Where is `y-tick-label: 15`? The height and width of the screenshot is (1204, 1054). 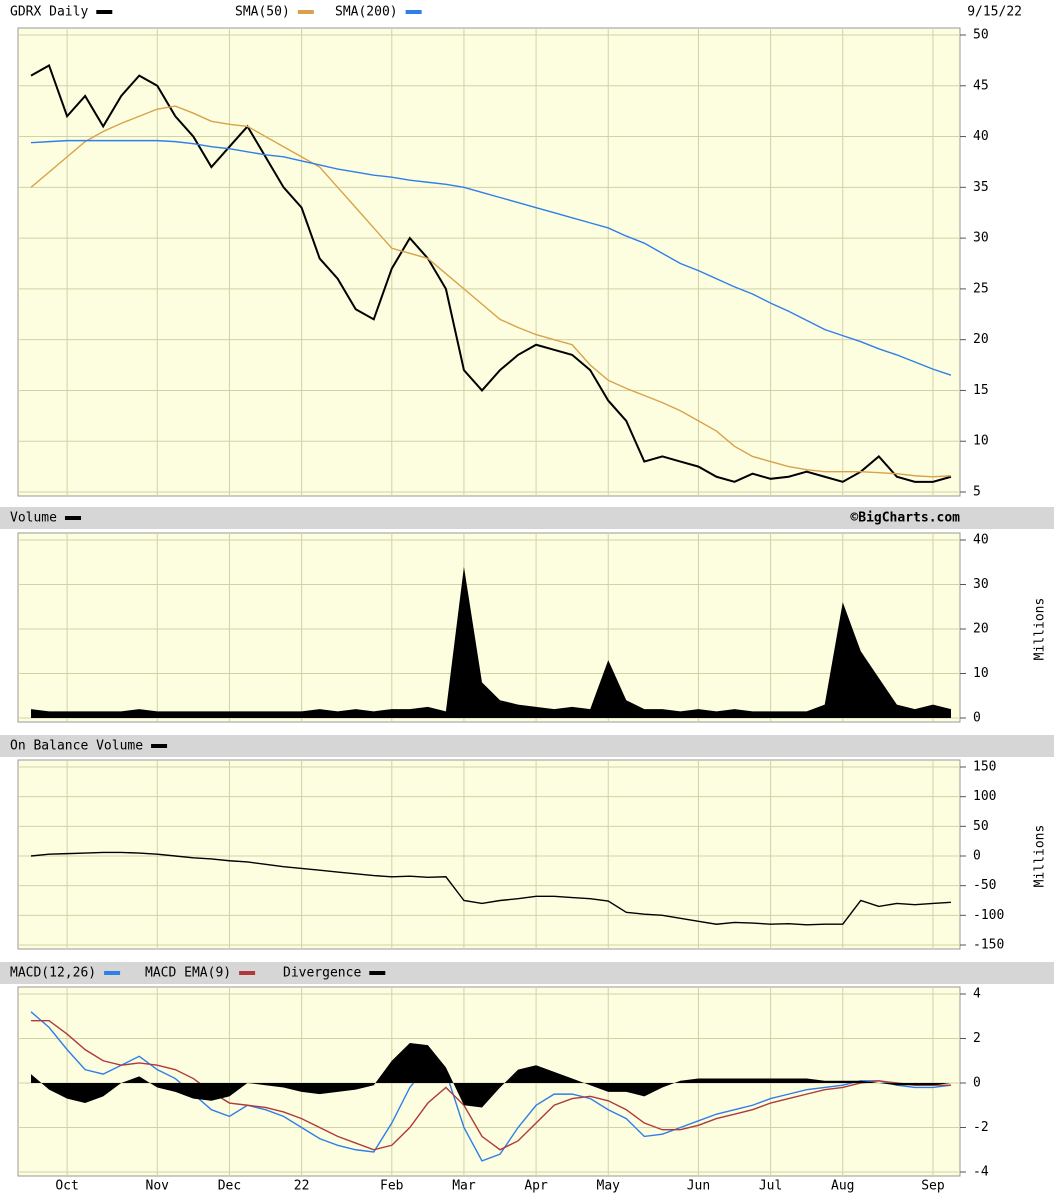
y-tick-label: 15 is located at coordinates (981, 390).